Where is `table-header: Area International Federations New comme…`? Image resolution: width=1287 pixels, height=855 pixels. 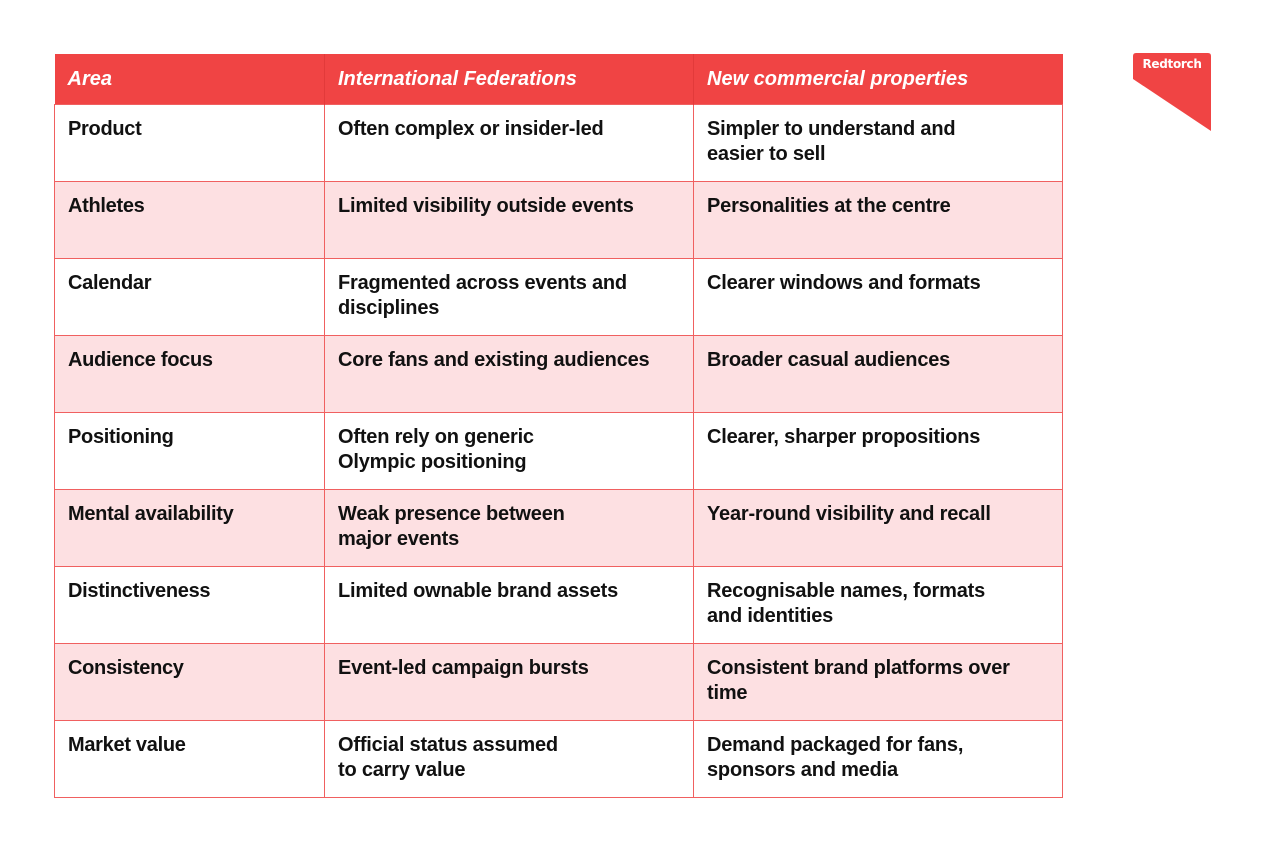
table-header: Area International Federations New comme… is located at coordinates (558, 79).